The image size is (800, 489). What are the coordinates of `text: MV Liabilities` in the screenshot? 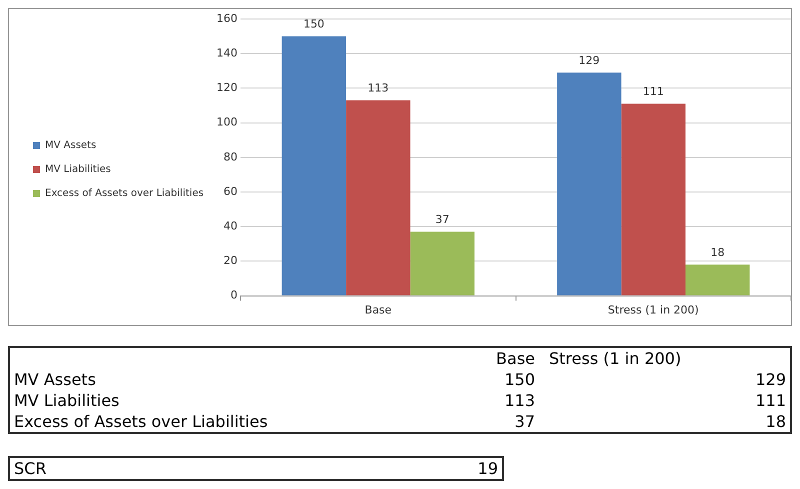 It's located at (66, 400).